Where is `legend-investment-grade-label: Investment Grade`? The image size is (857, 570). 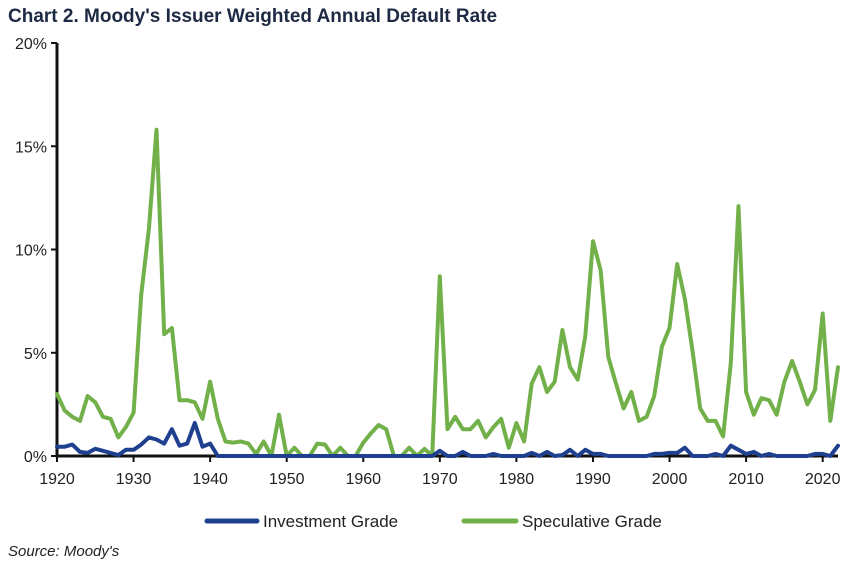
legend-investment-grade-label: Investment Grade is located at coordinates (330, 521).